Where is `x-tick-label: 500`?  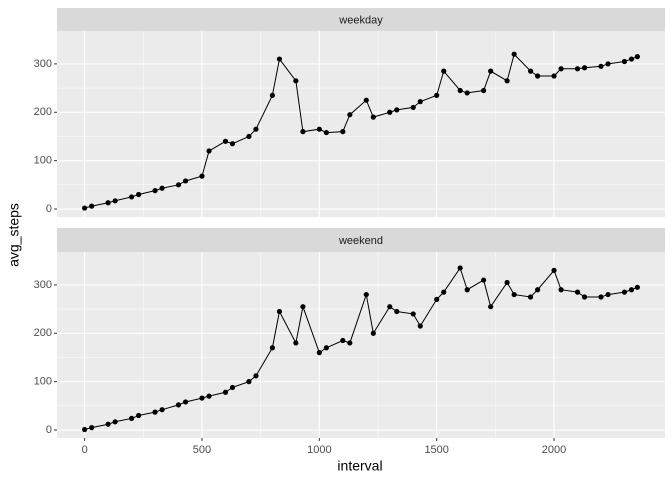
x-tick-label: 500 is located at coordinates (202, 450).